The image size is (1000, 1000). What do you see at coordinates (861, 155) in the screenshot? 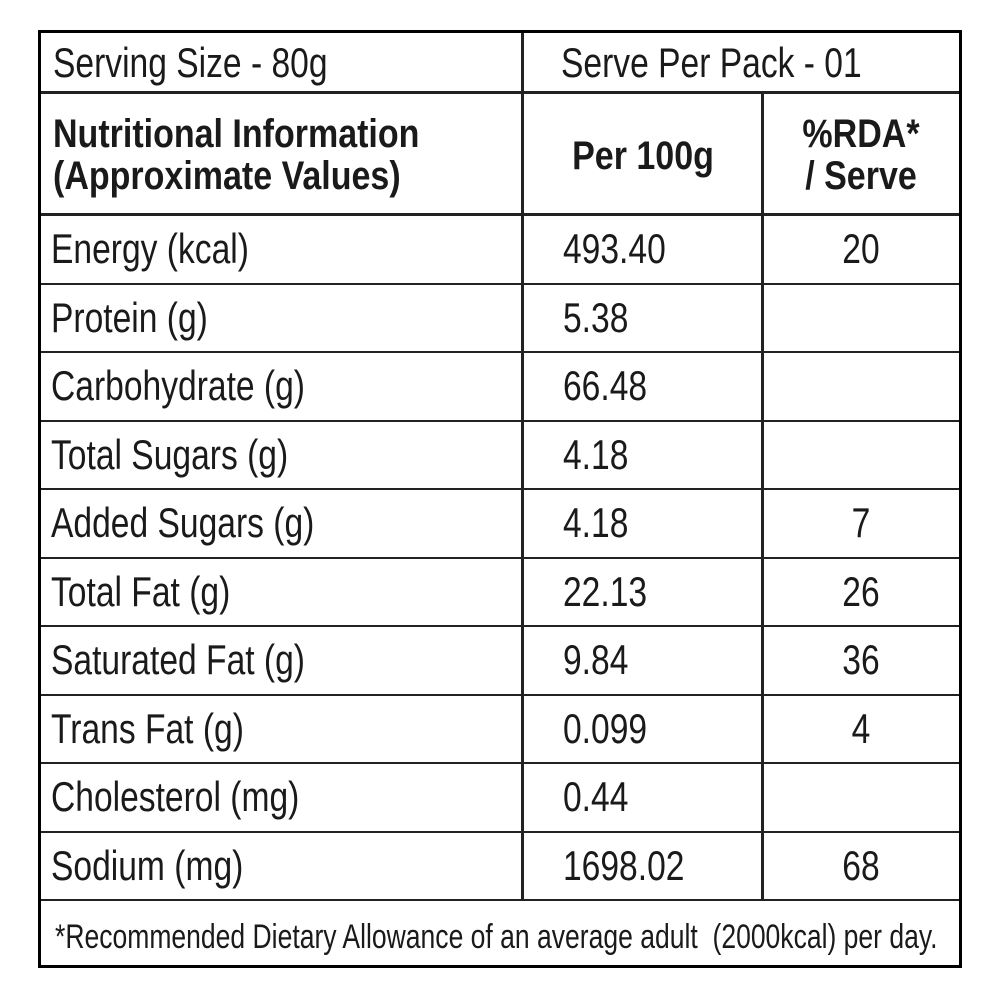
I see `header-rda: %RDA* / Serve` at bounding box center [861, 155].